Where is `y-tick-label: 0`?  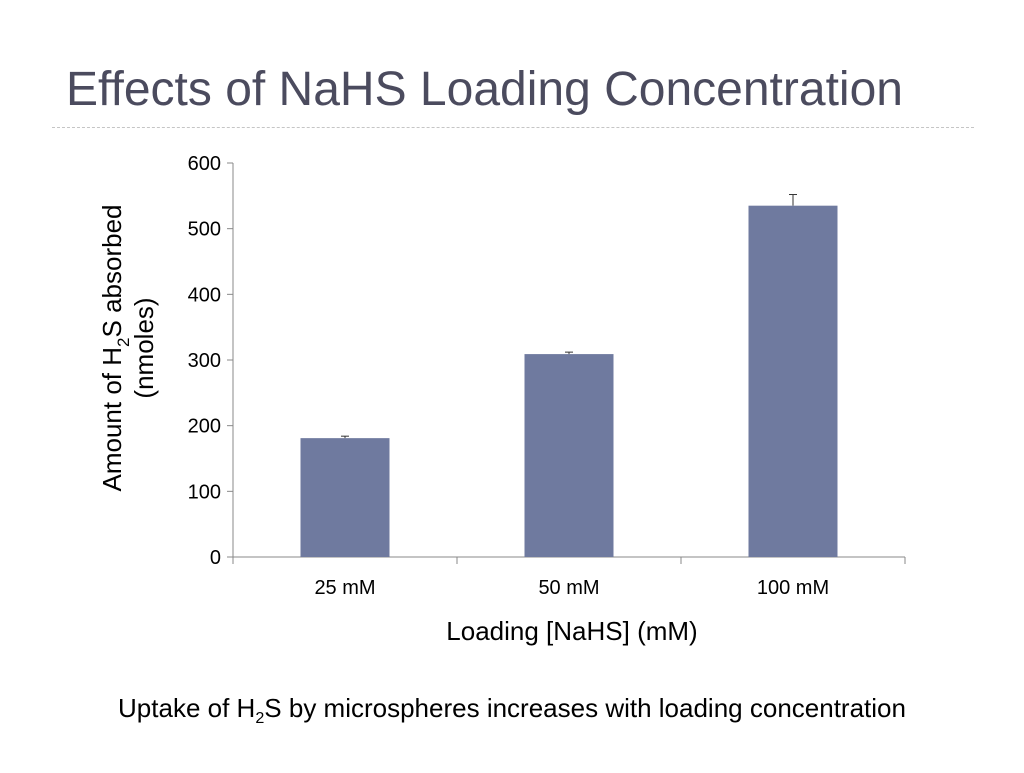
y-tick-label: 0 is located at coordinates (215, 558).